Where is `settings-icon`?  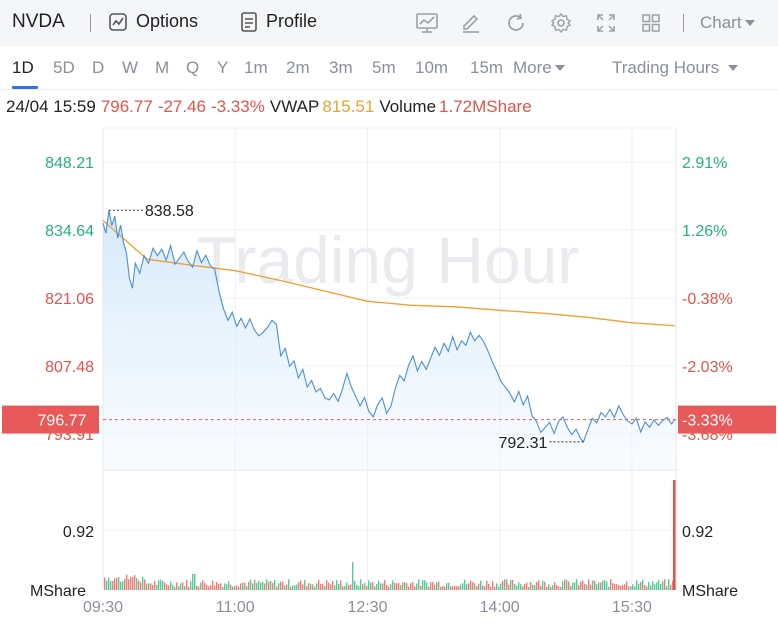 settings-icon is located at coordinates (561, 23).